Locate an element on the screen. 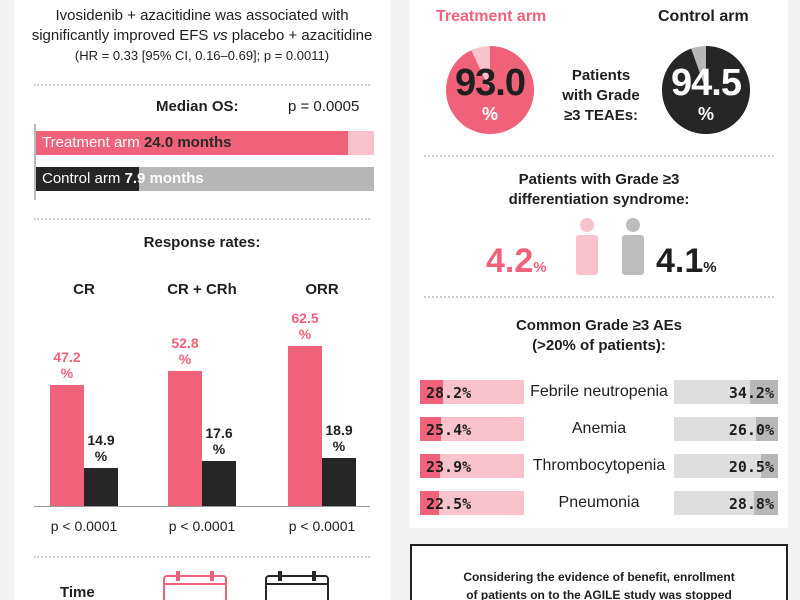  os-control-fill is located at coordinates (87, 179).